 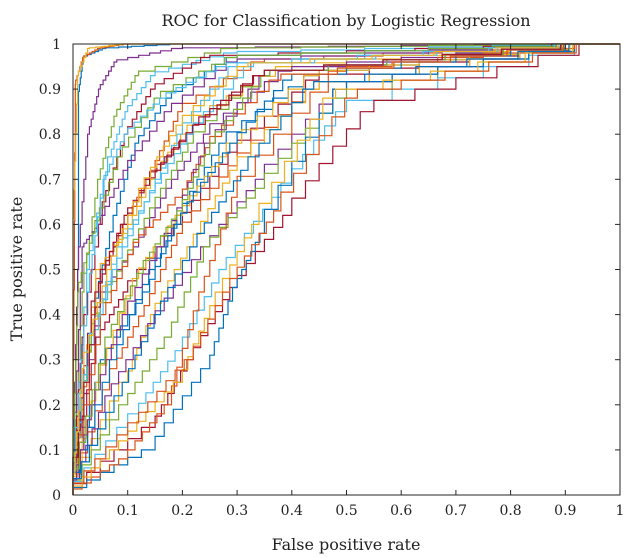 I want to click on y-tick-label: 0, so click(x=56, y=496).